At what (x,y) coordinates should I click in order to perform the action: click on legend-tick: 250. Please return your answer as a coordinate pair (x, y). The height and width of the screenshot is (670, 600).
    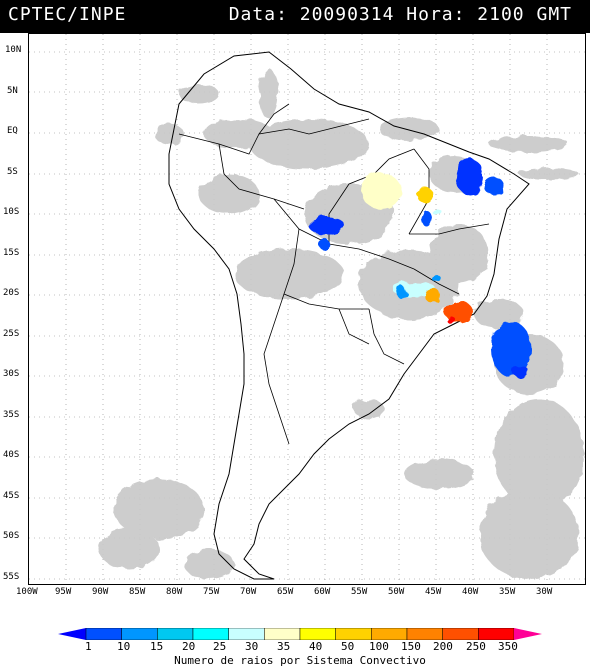
    Looking at the image, I should click on (476, 646).